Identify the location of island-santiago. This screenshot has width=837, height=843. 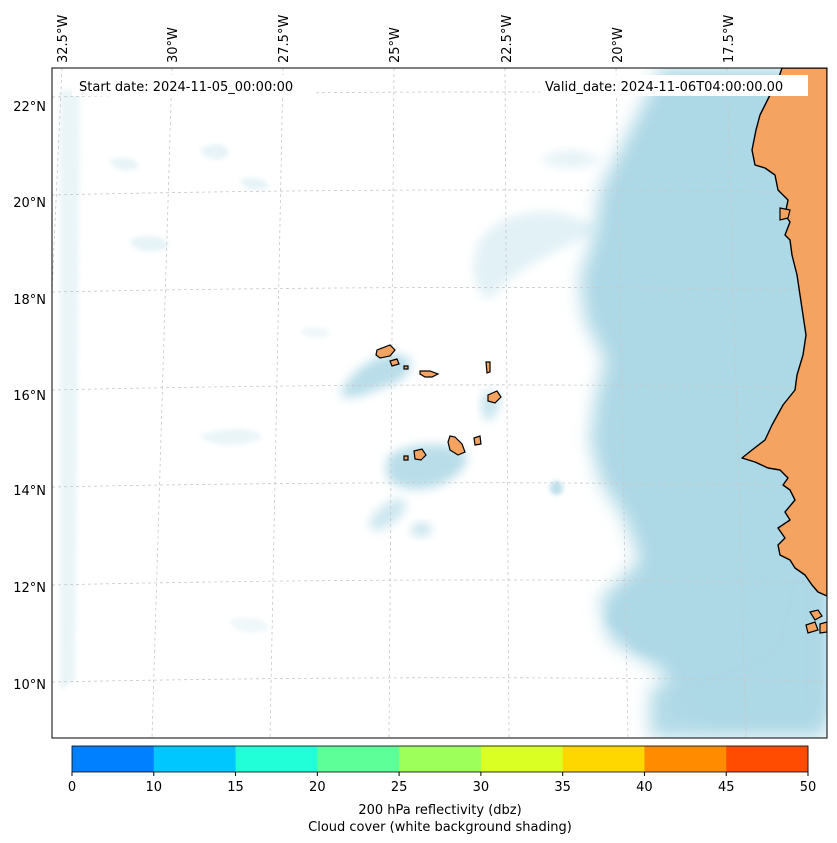
(456, 445).